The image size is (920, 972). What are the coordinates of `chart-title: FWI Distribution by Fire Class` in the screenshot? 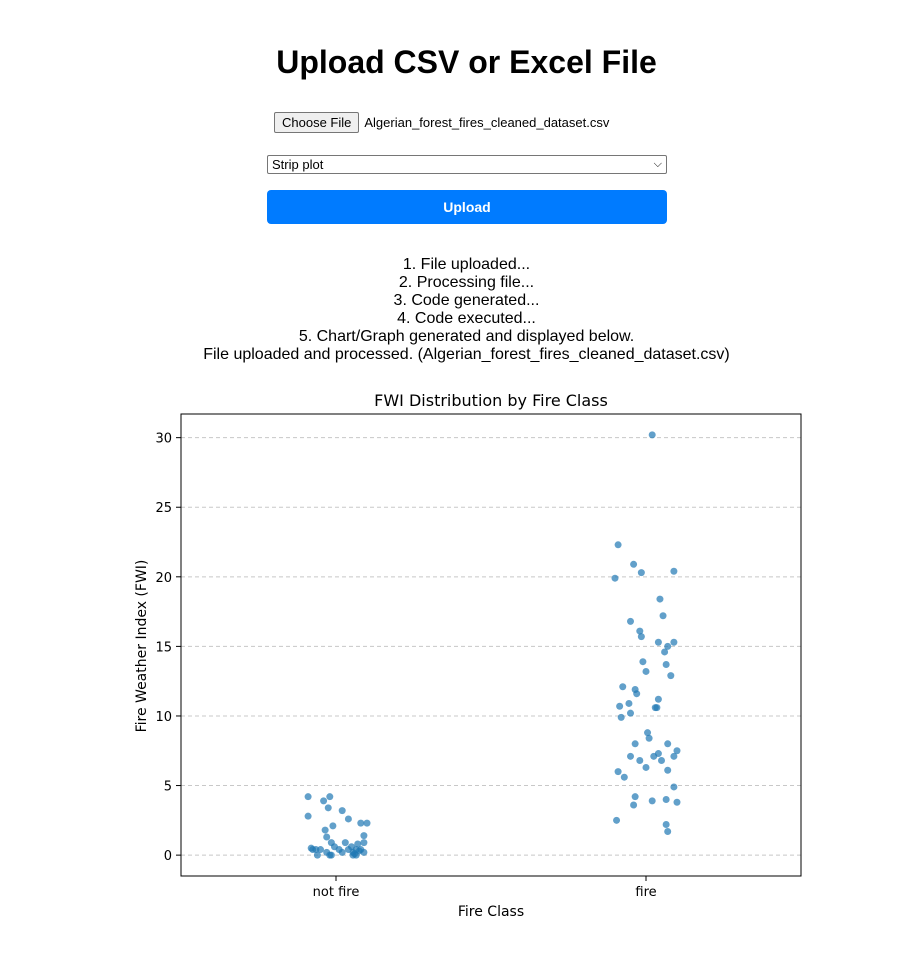 It's located at (491, 400).